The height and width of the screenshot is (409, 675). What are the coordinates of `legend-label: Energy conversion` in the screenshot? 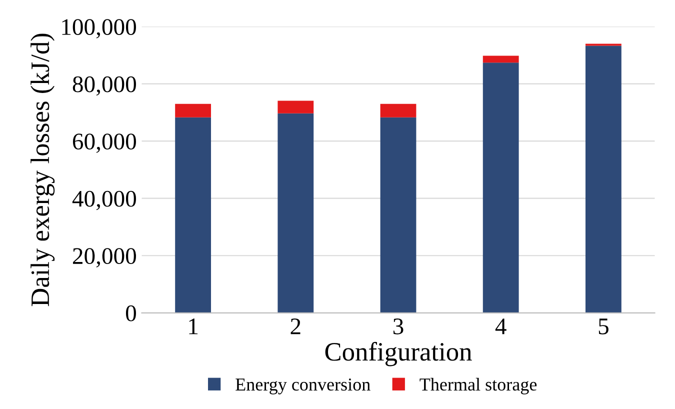 It's located at (303, 386).